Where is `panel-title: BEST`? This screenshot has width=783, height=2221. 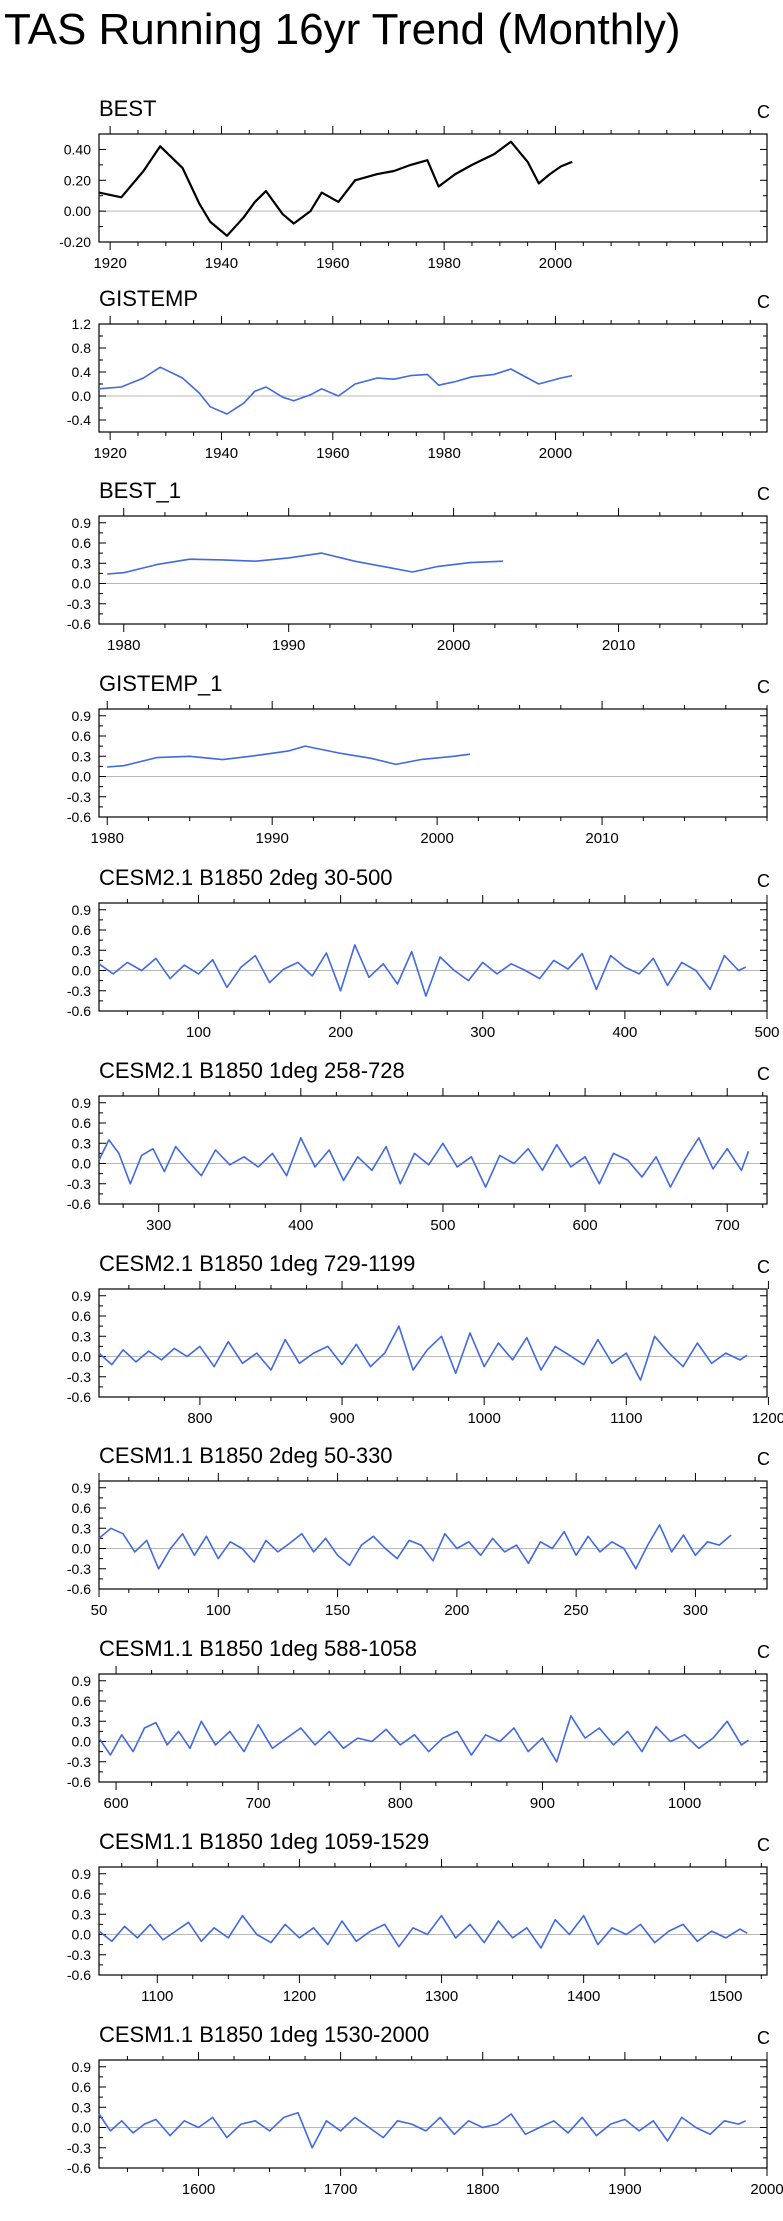 panel-title: BEST is located at coordinates (127, 108).